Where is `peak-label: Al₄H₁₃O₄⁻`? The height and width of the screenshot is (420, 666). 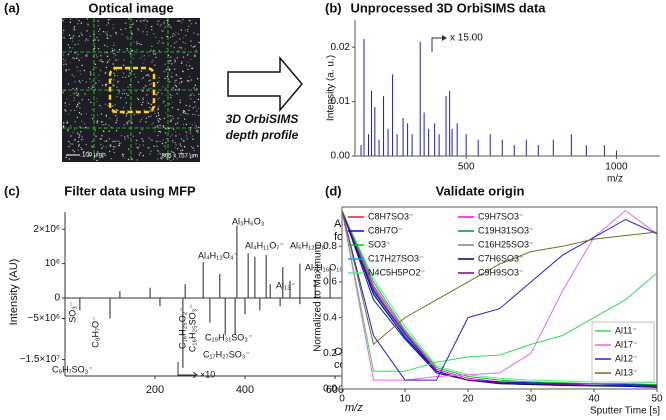
peak-label: Al₄H₁₃O₄⁻ is located at coordinates (218, 255).